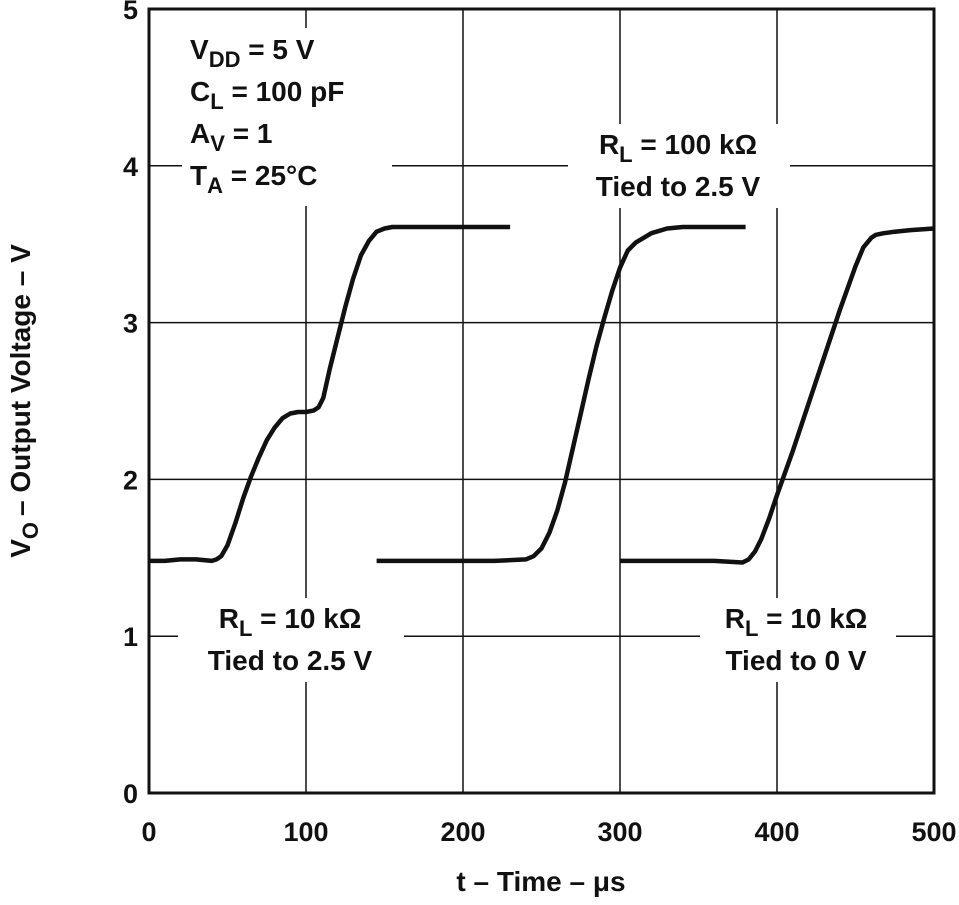  I want to click on series-3-label-background, so click(798, 640).